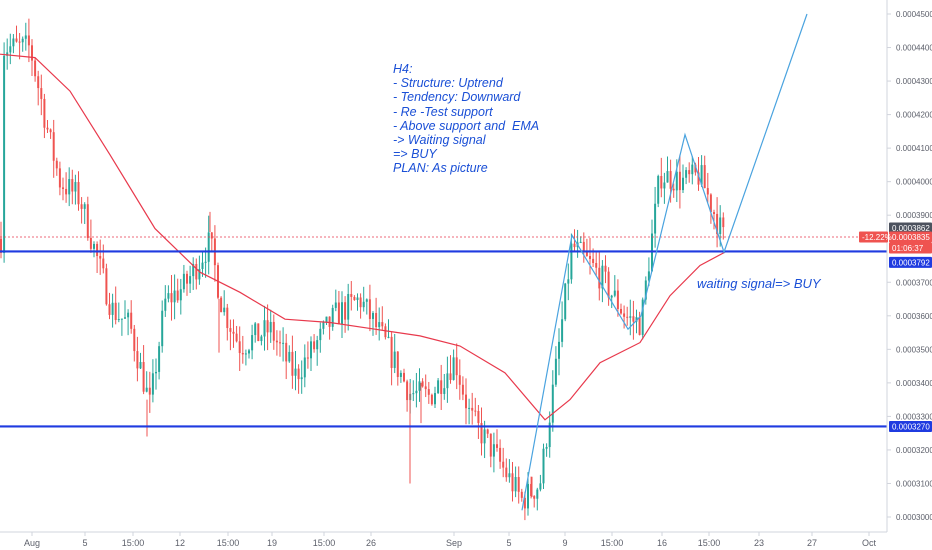 This screenshot has width=932, height=550. Describe the element at coordinates (910, 228) in the screenshot. I see `upper-price-tag: 0.0003862` at that location.